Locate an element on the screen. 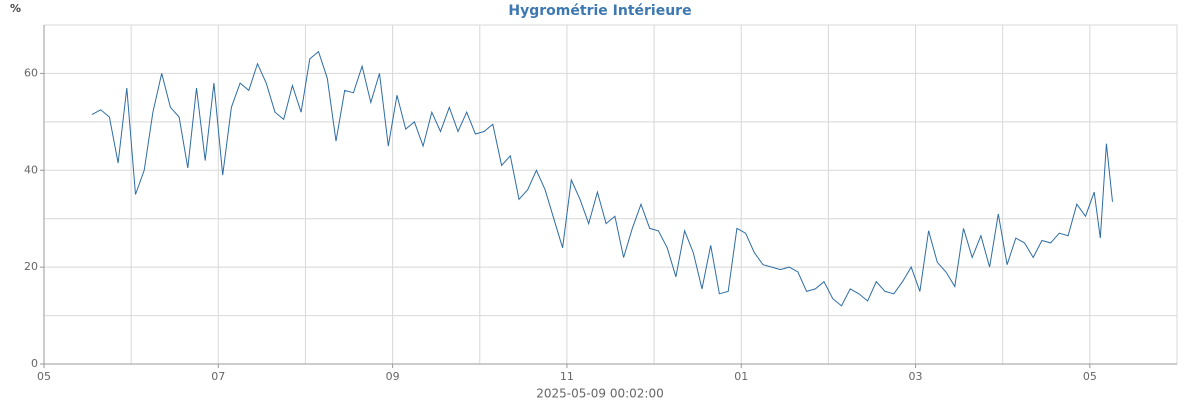 This screenshot has width=1200, height=404. y-tick-label: 60 is located at coordinates (31, 72).